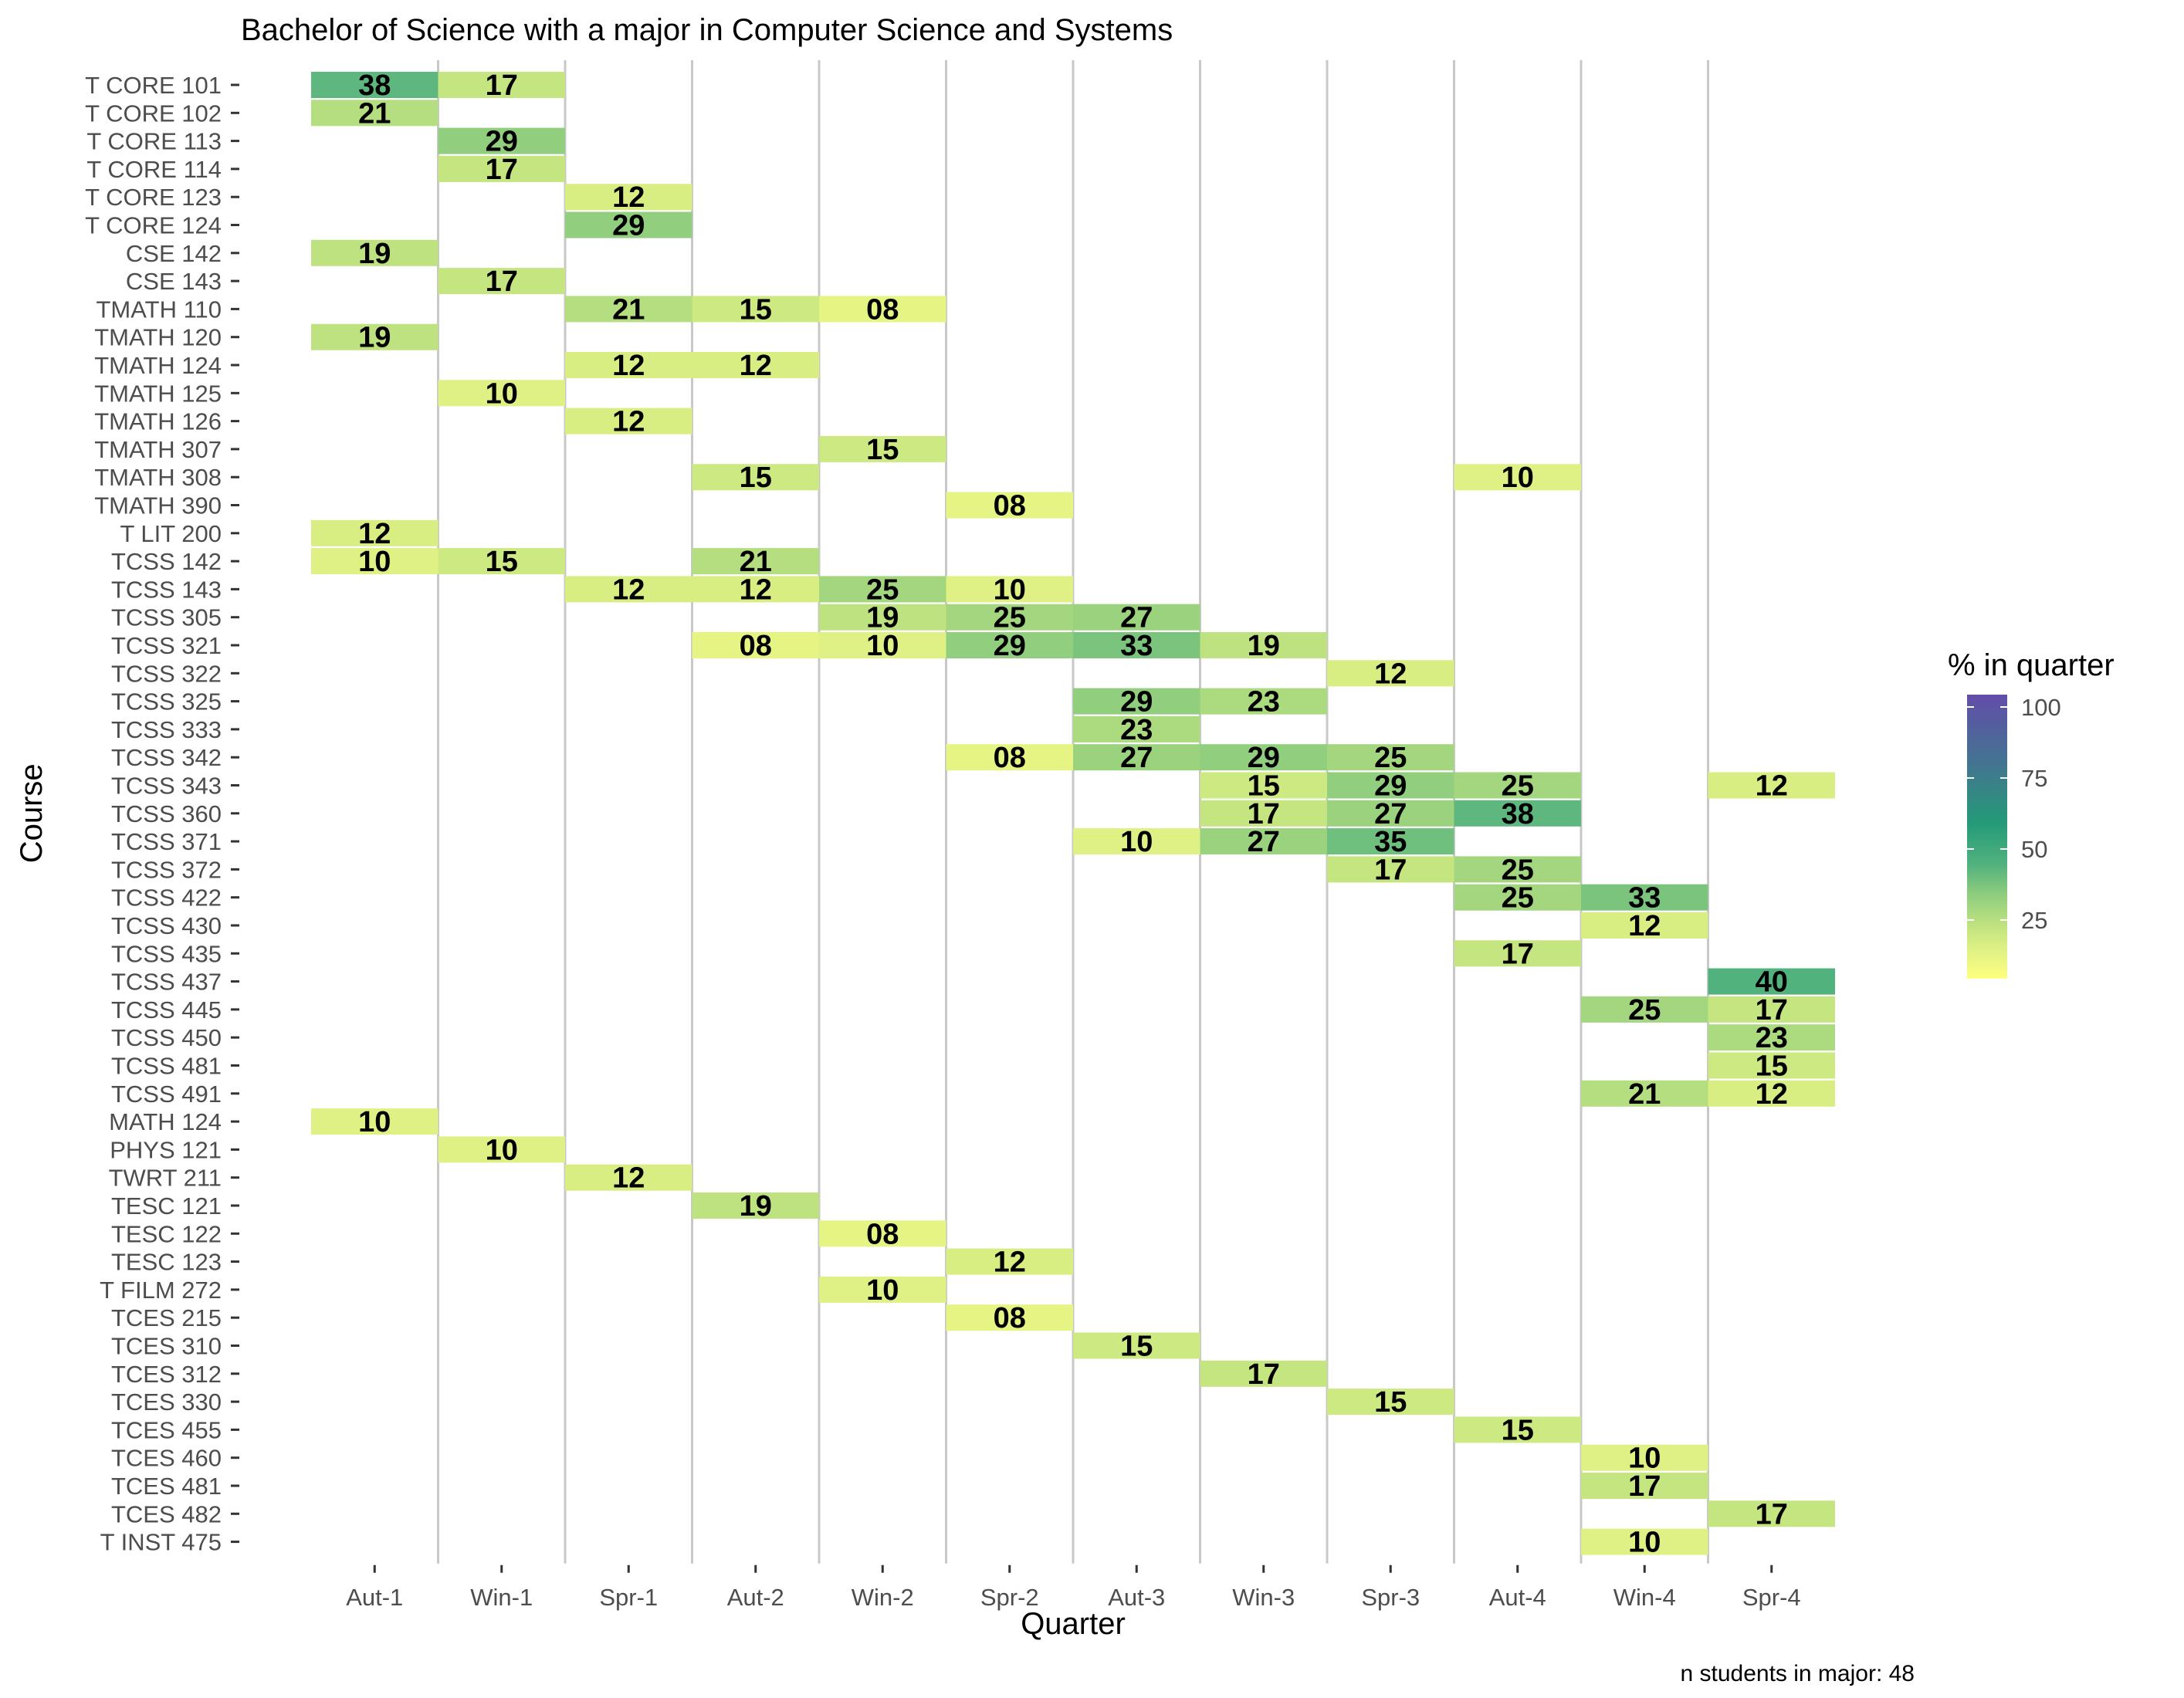  Describe the element at coordinates (158, 421) in the screenshot. I see `y-tick-label: TMATH 126` at that location.